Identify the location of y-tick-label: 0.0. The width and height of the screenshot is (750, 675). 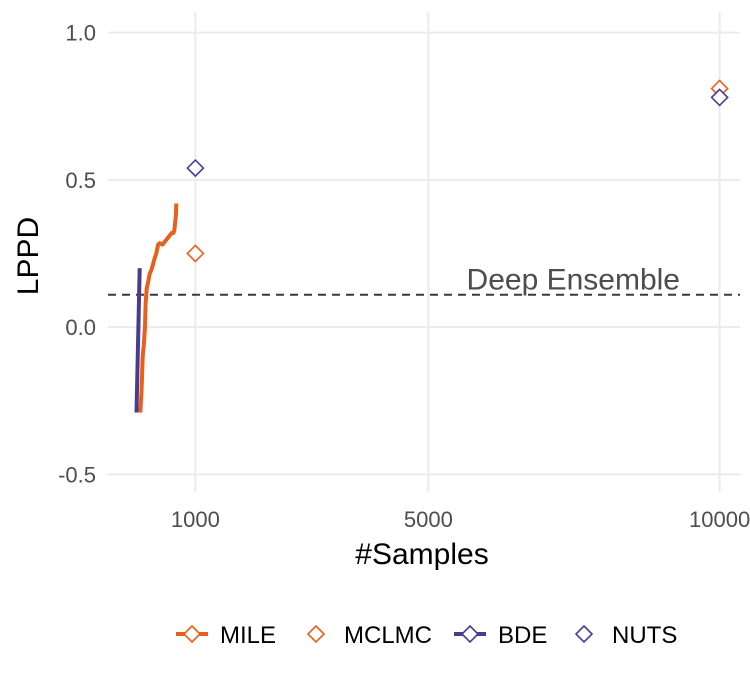
(80, 327).